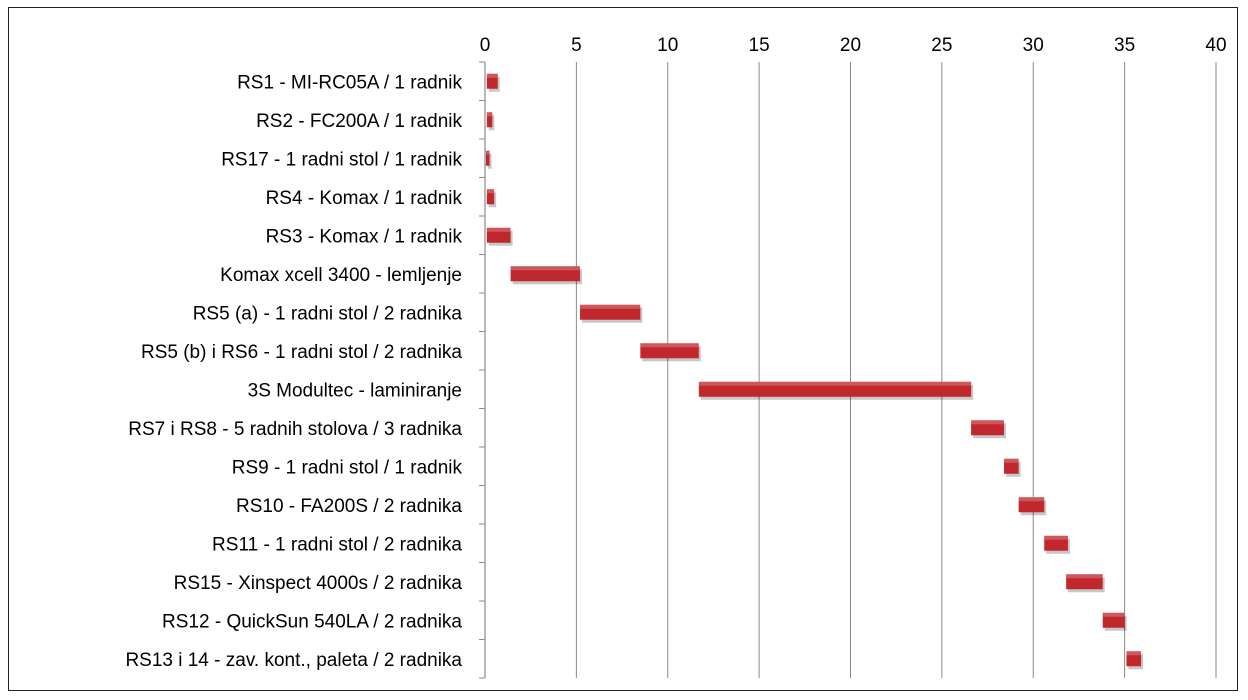 This screenshot has width=1248, height=700. Describe the element at coordinates (1124, 45) in the screenshot. I see `x-tick-label: 35` at that location.